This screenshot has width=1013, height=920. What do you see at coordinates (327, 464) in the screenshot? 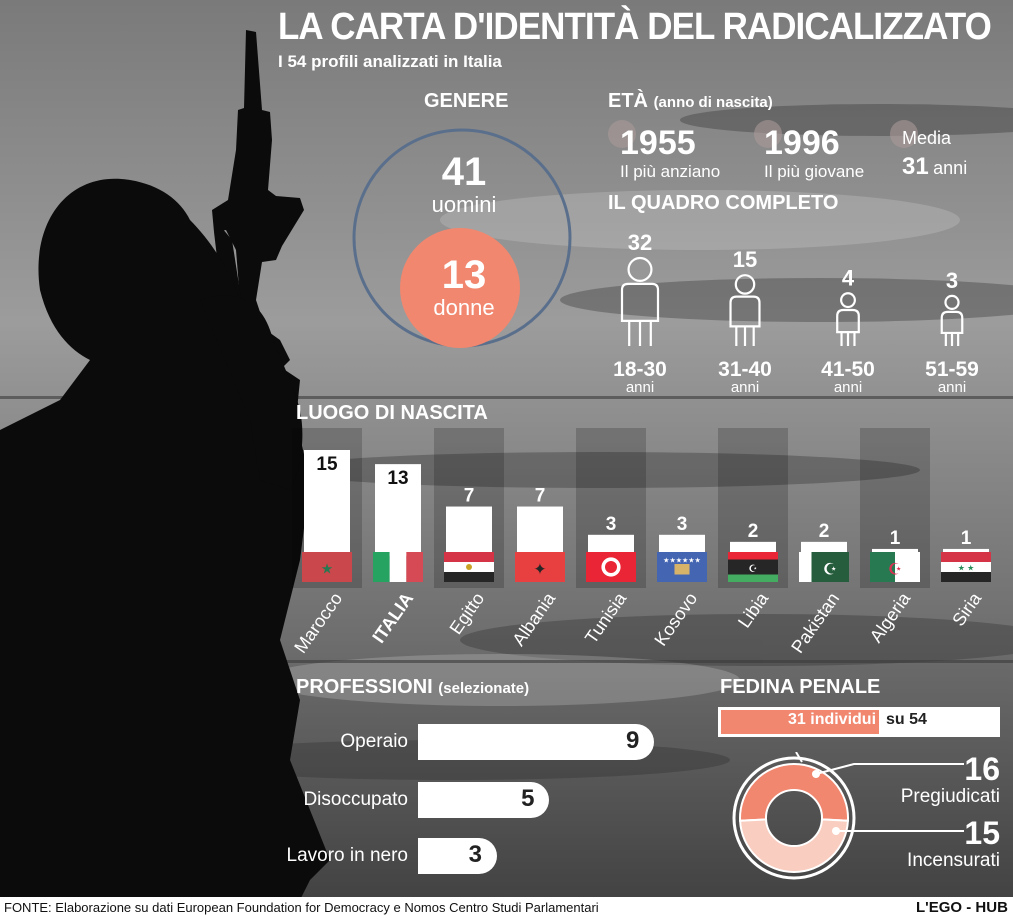
I see `bar-value: 15` at bounding box center [327, 464].